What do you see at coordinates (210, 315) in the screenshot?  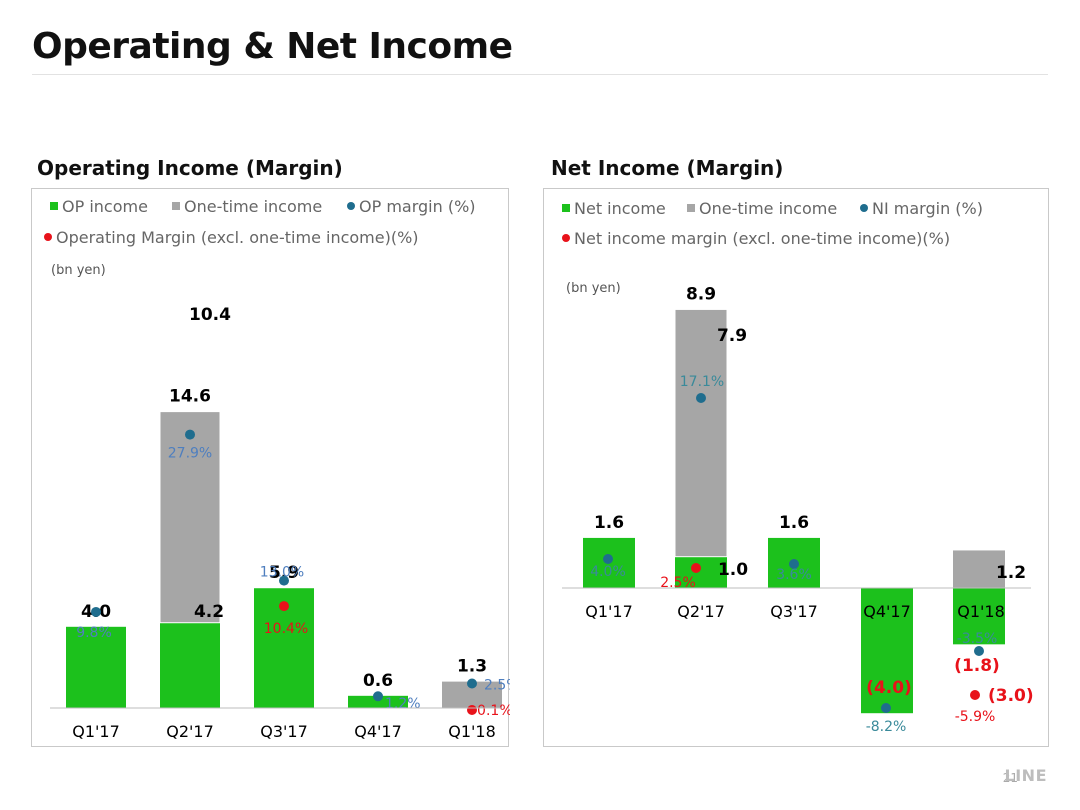 I see `one-time-value-label: 10.4` at bounding box center [210, 315].